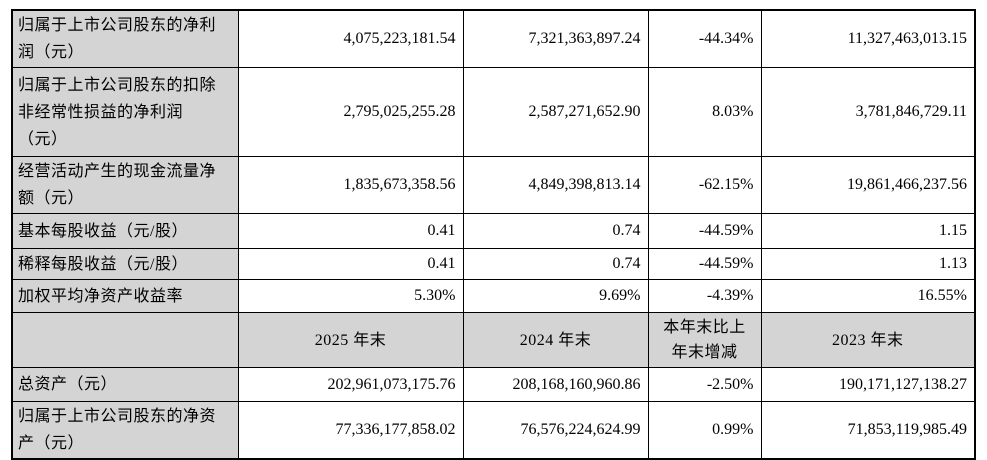 This screenshot has width=987, height=460. What do you see at coordinates (704, 231) in the screenshot?
I see `basic-eps-change-value: -44.59%` at bounding box center [704, 231].